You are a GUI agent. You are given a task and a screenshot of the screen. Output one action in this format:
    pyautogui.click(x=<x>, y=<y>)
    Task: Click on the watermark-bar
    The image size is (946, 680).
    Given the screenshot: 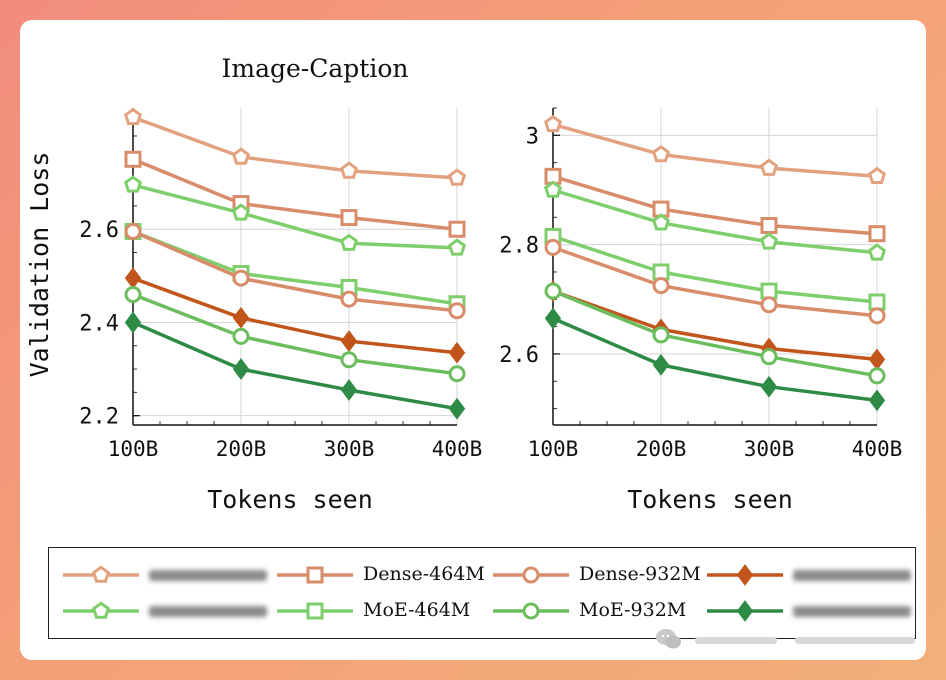 What is the action you would take?
    pyautogui.click(x=736, y=640)
    